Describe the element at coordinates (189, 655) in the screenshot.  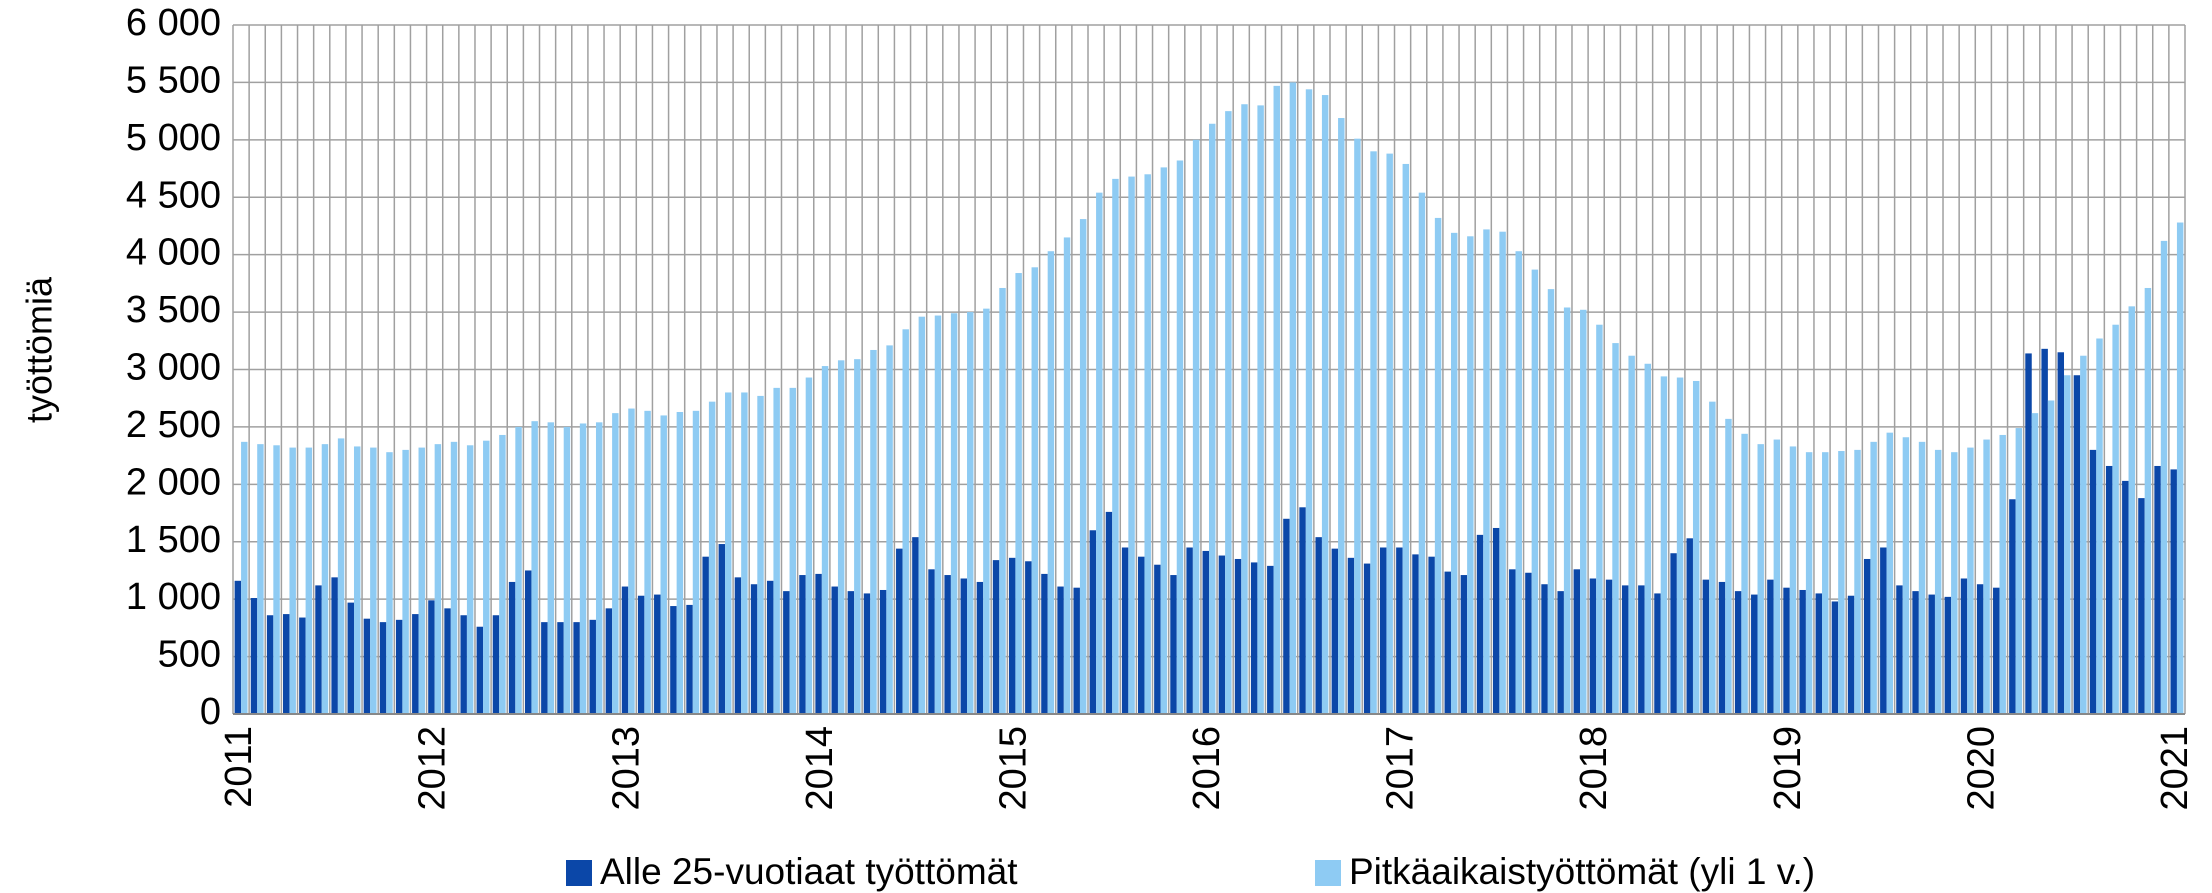
I see `y-tick-label: 500` at that location.